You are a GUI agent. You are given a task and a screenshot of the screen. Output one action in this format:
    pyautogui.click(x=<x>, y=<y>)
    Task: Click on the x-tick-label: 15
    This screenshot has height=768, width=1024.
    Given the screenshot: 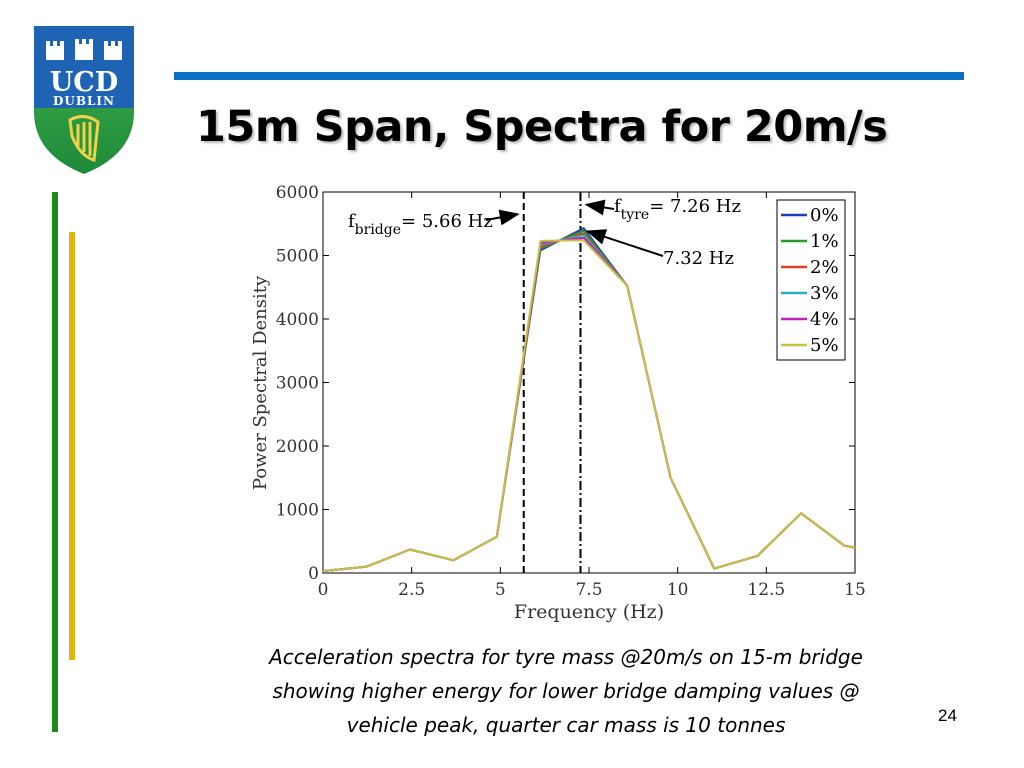 What is the action you would take?
    pyautogui.click(x=855, y=590)
    